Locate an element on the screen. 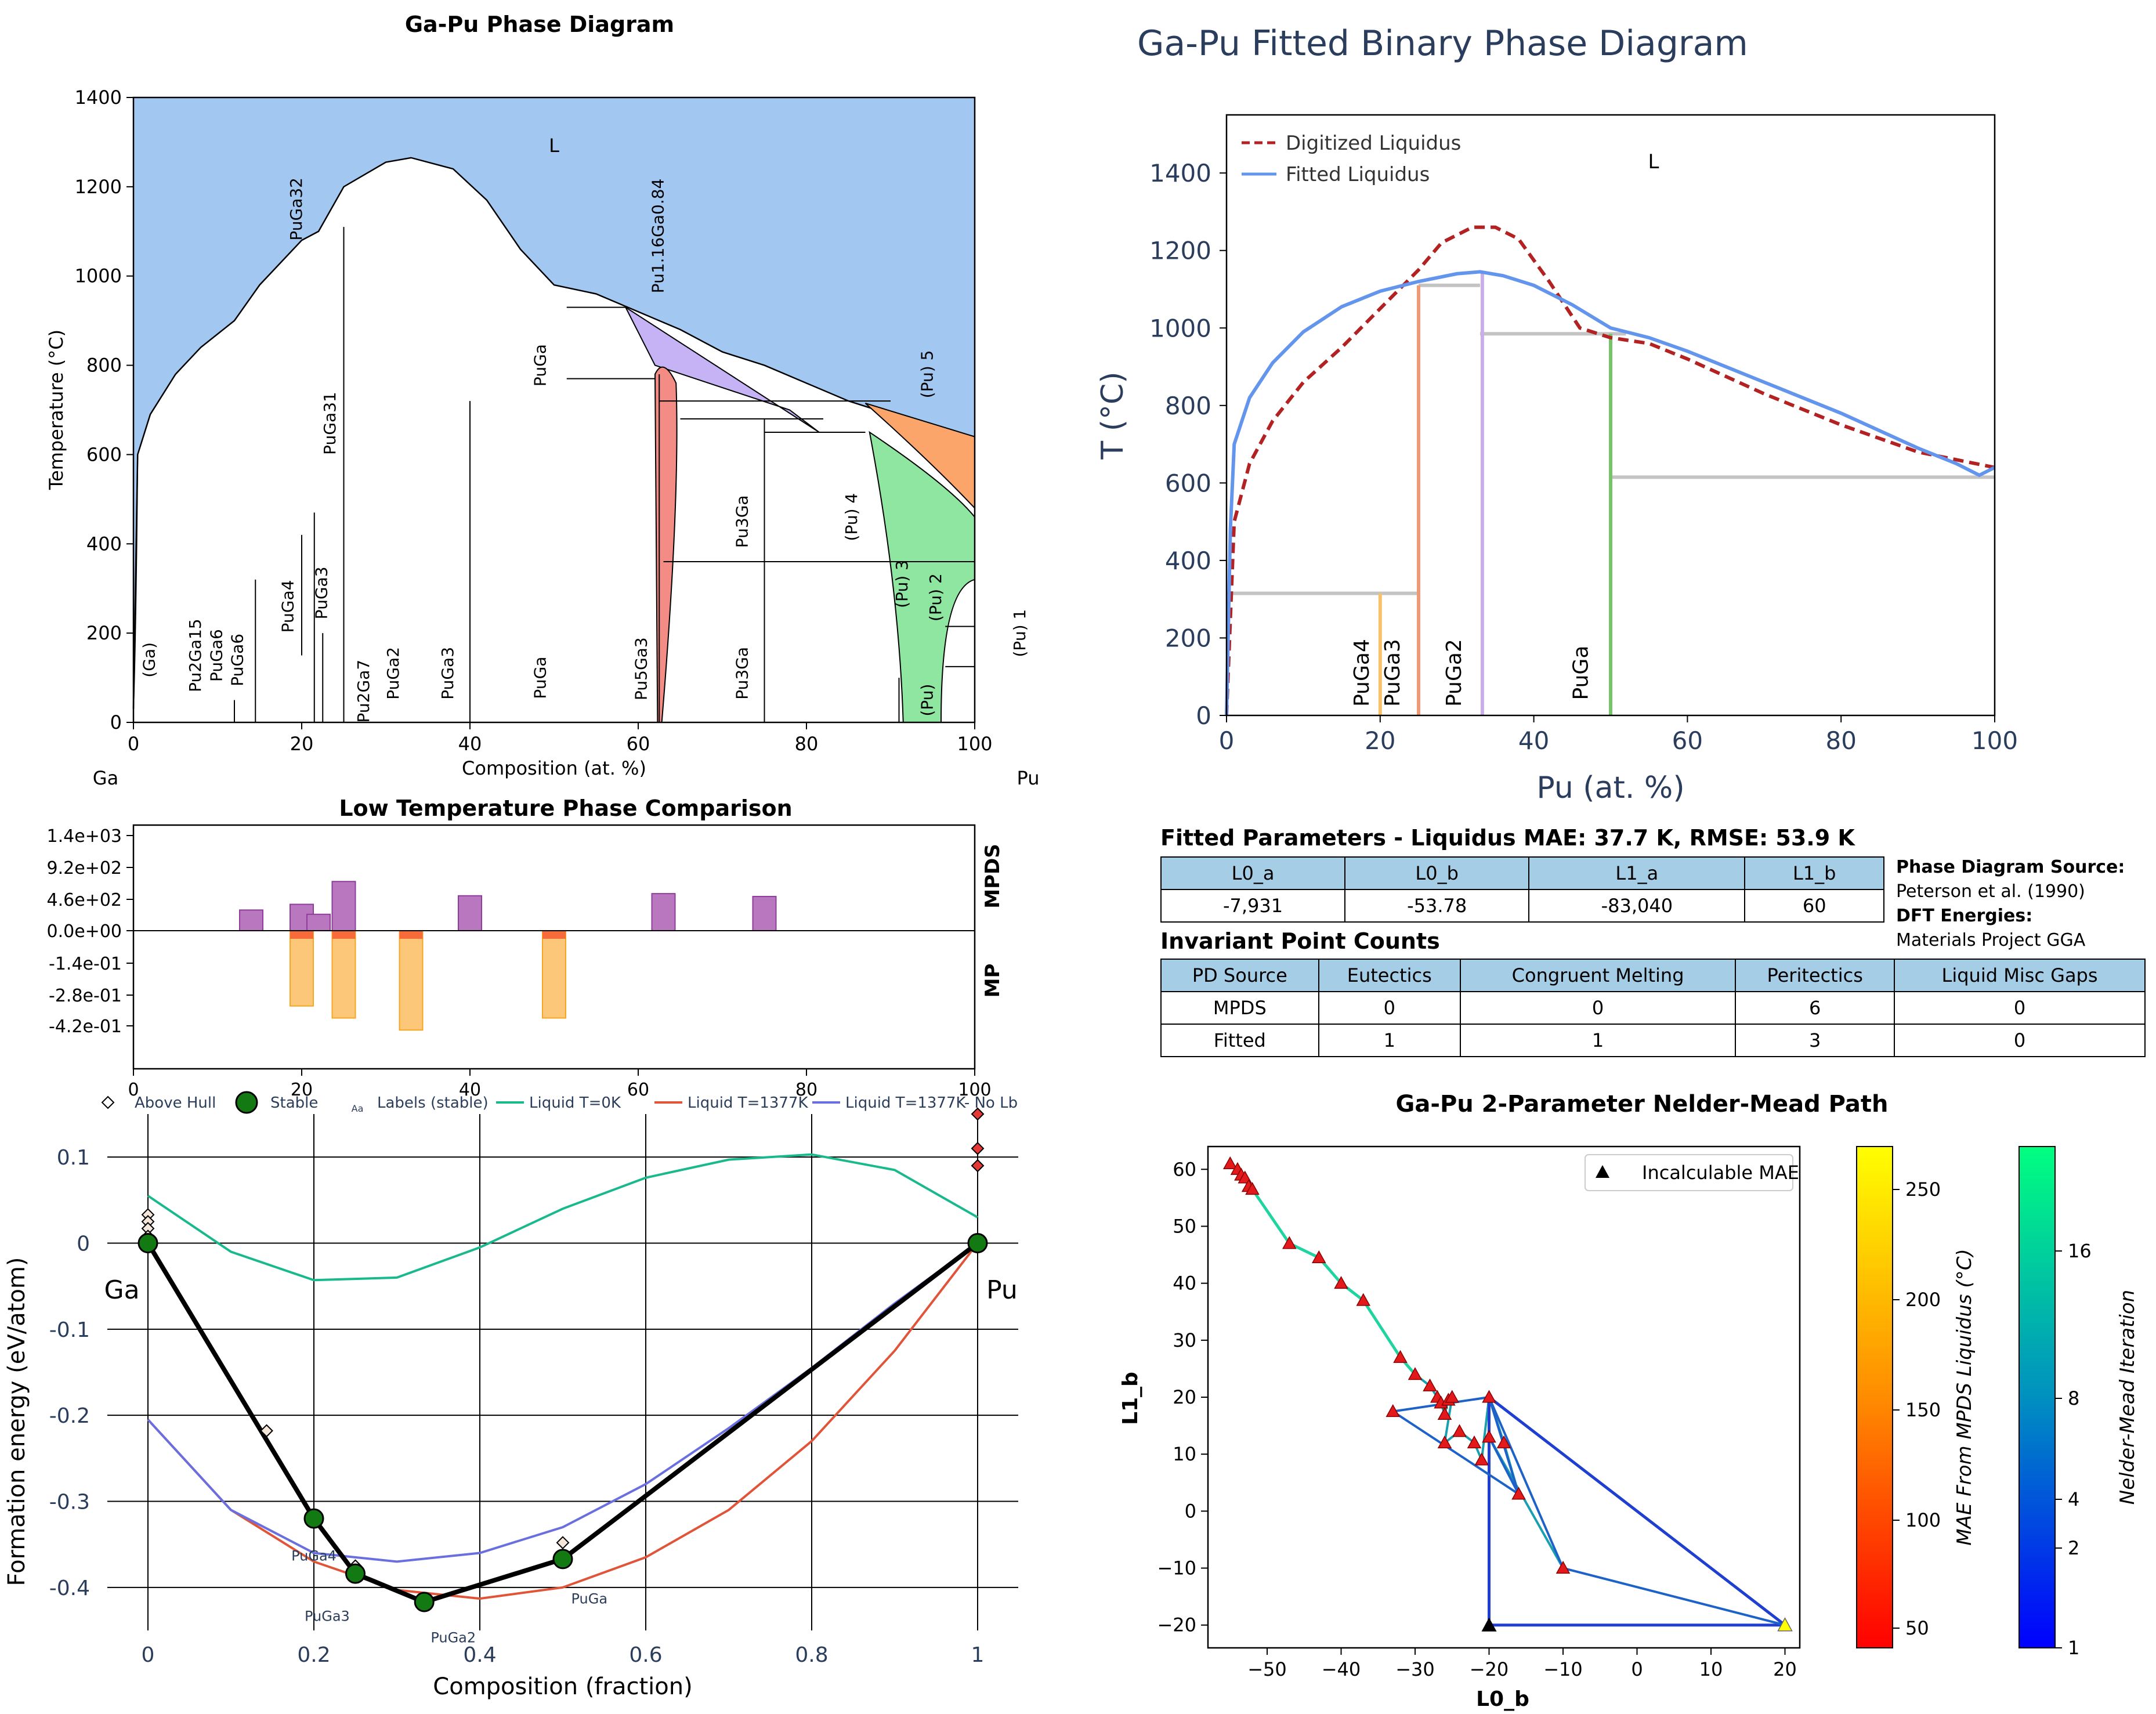 This screenshot has height=1714, width=2156. fitted-liquid-label: L is located at coordinates (1653, 162).